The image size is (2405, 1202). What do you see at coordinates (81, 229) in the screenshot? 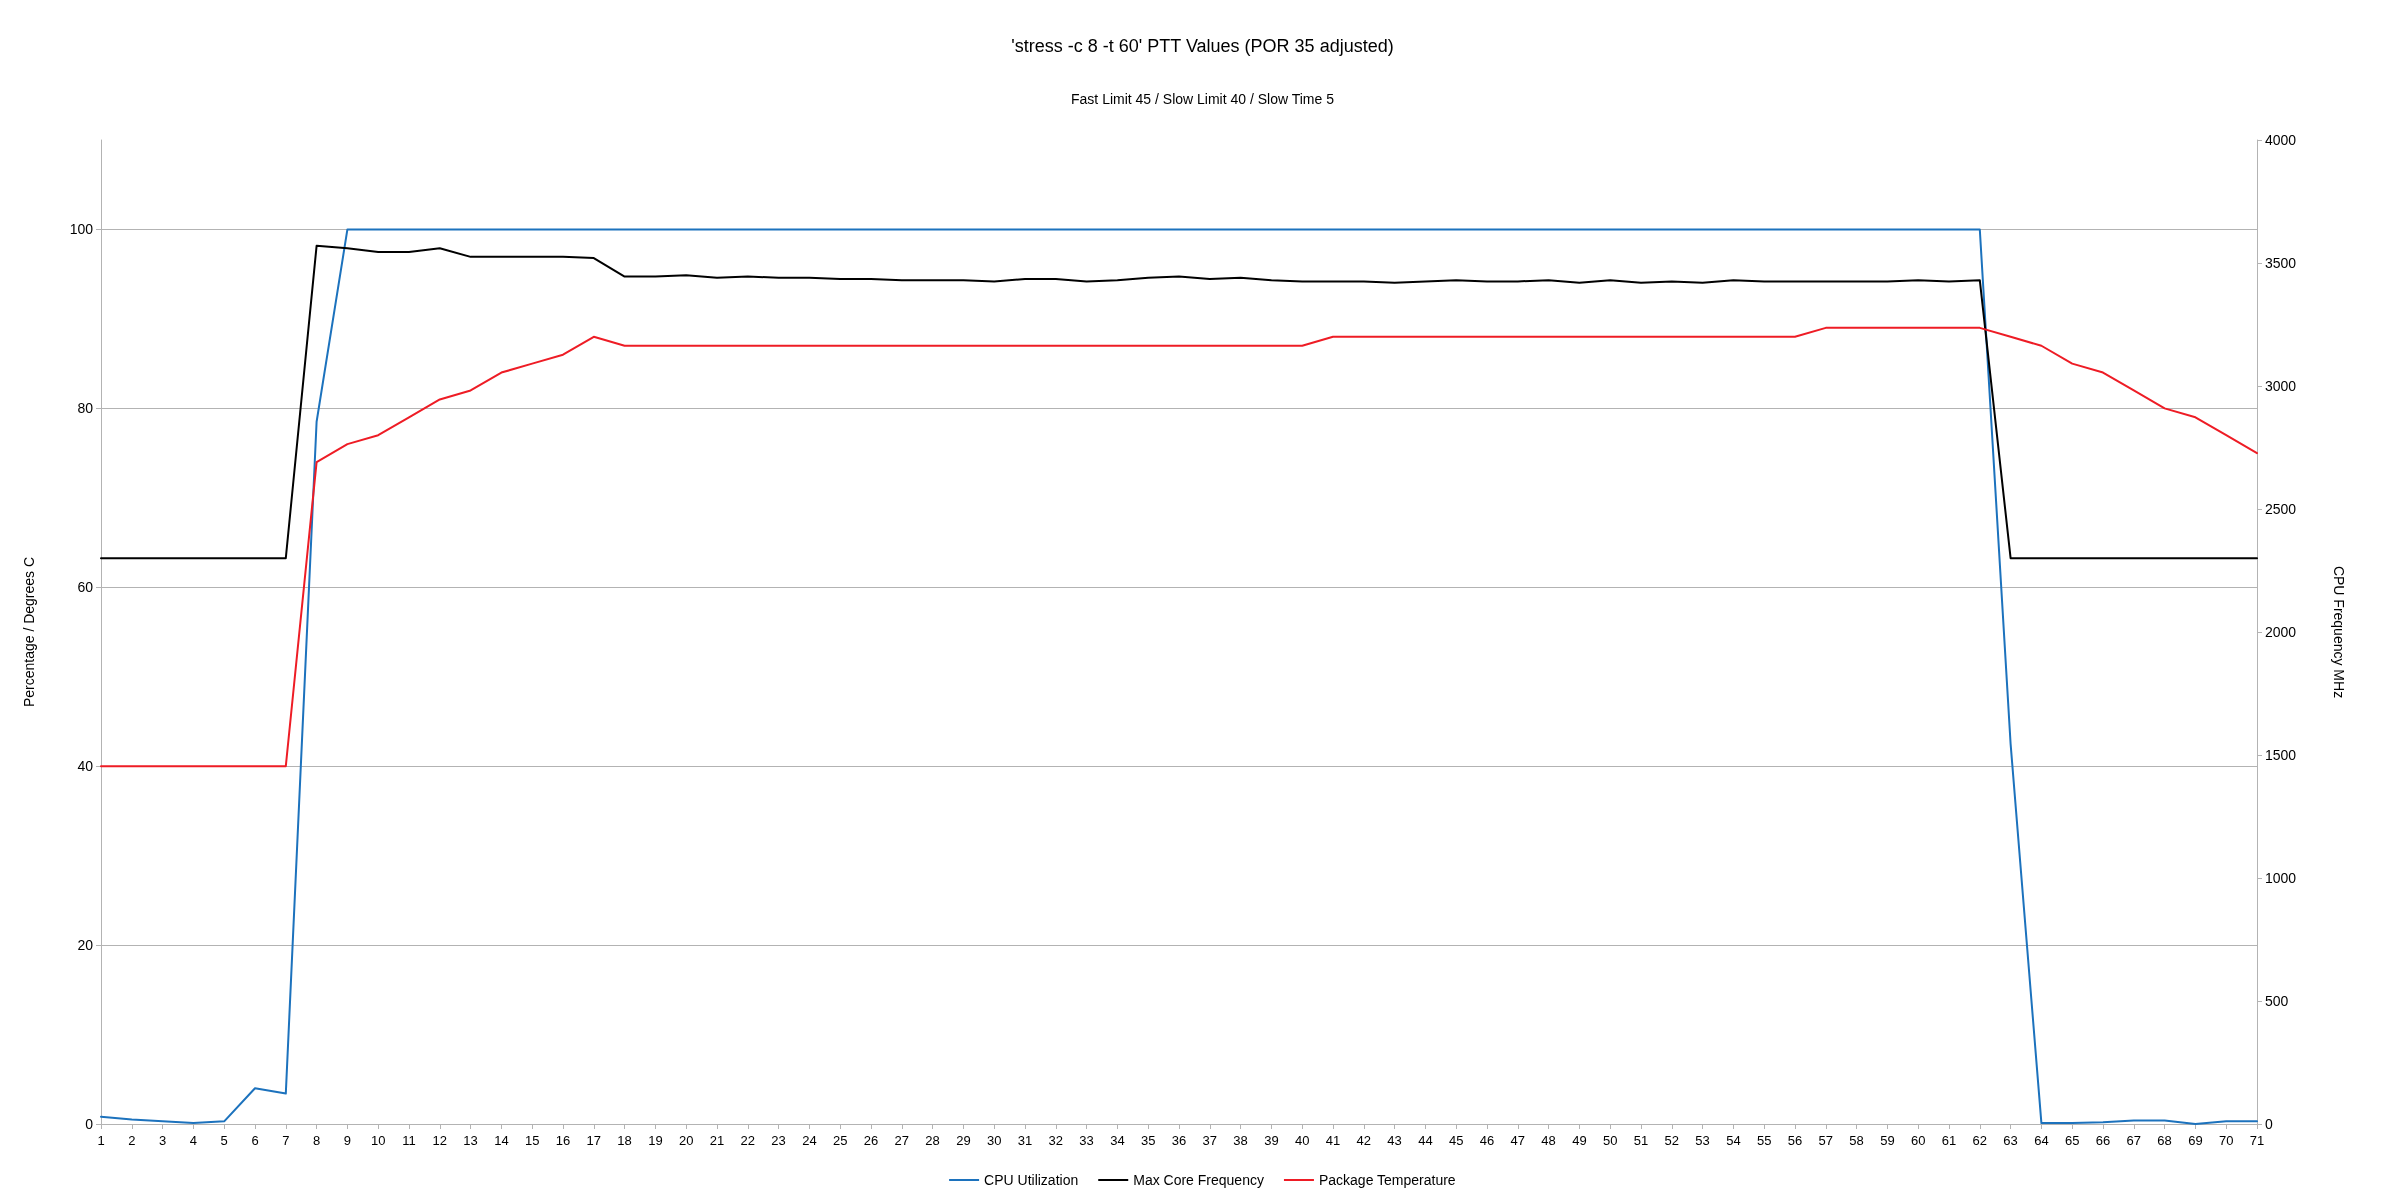
I see `y-tick-label: 100` at bounding box center [81, 229].